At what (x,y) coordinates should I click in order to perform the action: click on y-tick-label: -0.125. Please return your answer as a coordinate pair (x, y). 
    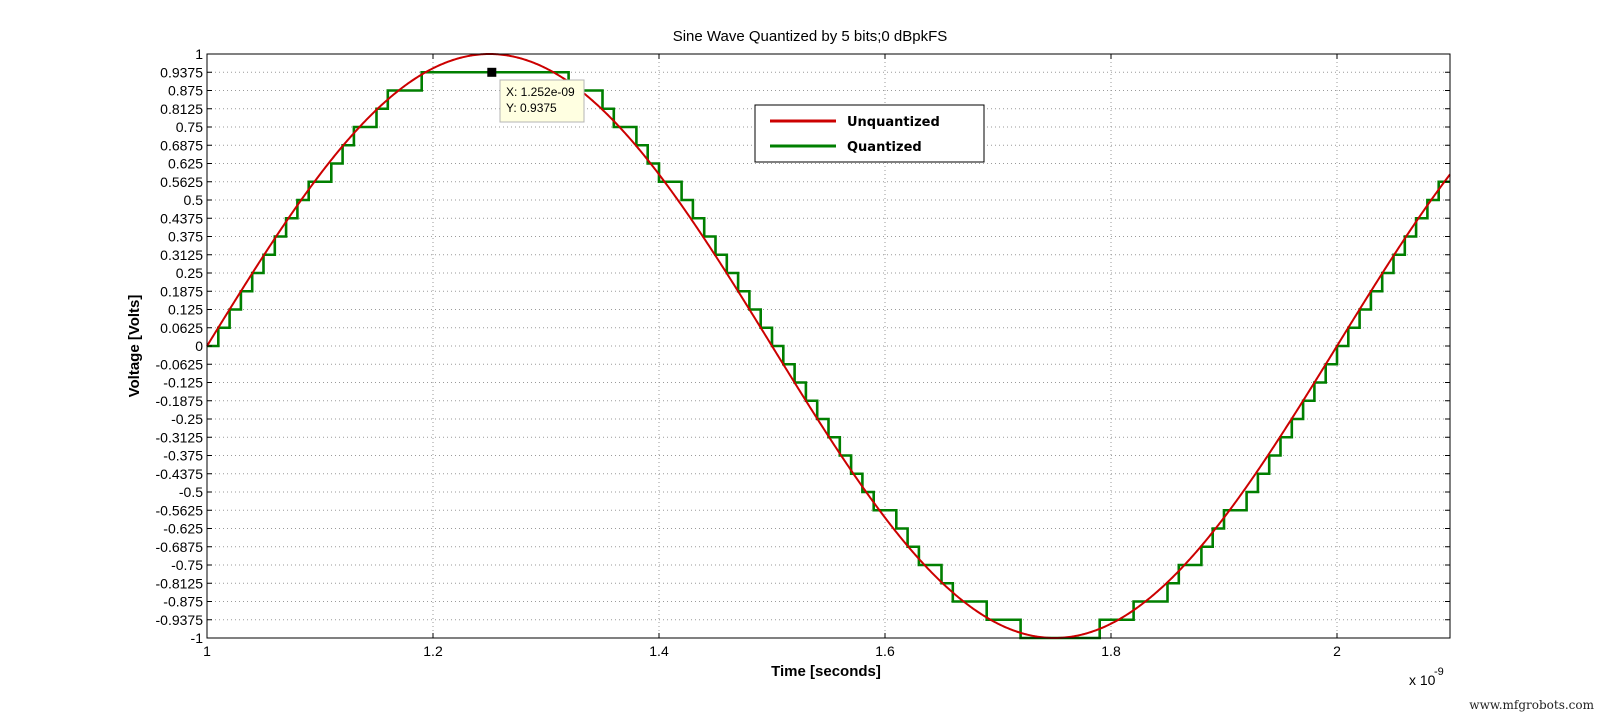
    Looking at the image, I should click on (183, 383).